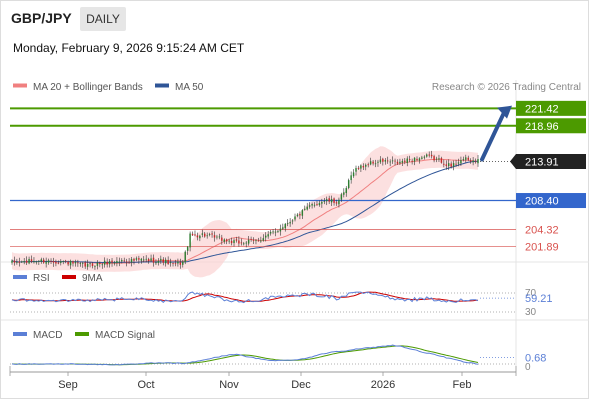  I want to click on legend-label-macd-signal: MACD Signal, so click(125, 335).